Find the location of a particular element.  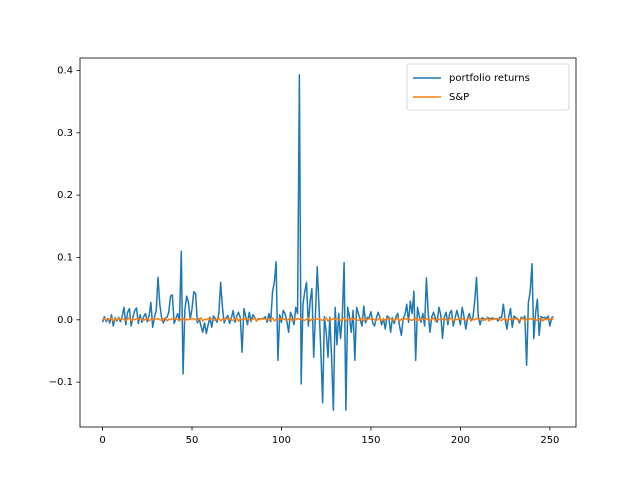

x-tick-label: 150 is located at coordinates (370, 440).